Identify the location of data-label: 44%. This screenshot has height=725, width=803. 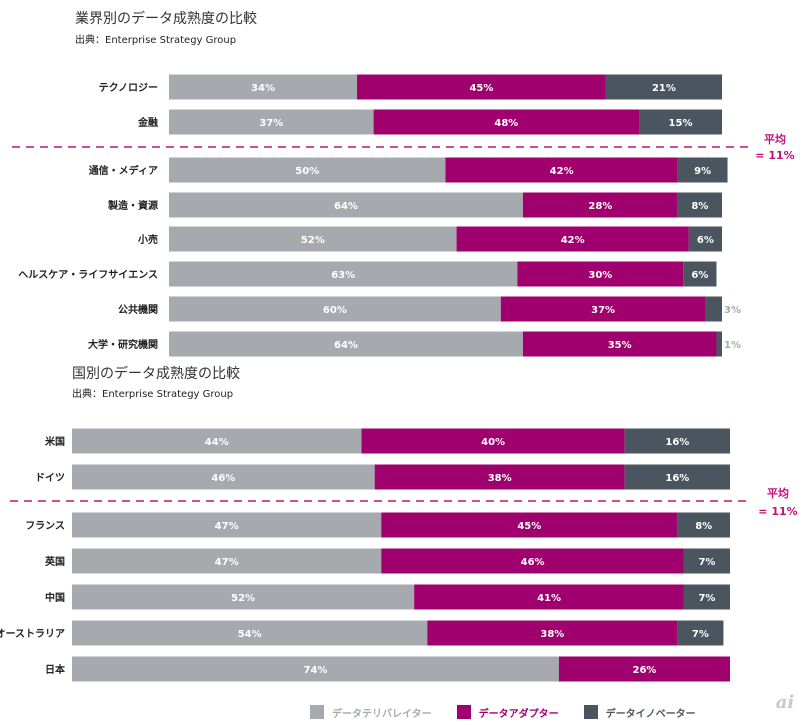
(217, 442).